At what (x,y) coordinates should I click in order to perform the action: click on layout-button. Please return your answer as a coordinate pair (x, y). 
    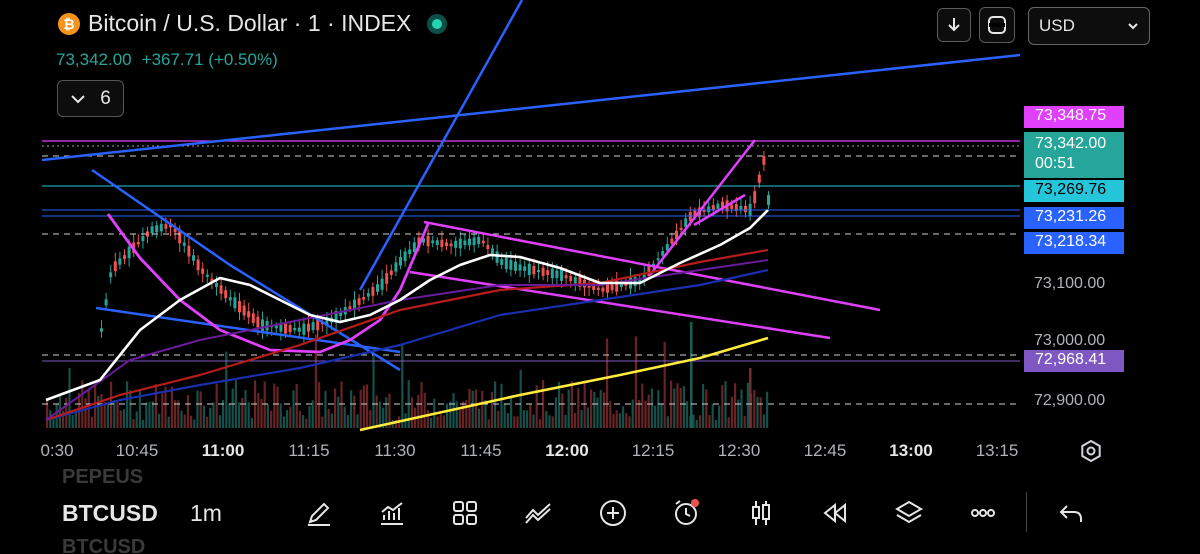
    Looking at the image, I should click on (465, 513).